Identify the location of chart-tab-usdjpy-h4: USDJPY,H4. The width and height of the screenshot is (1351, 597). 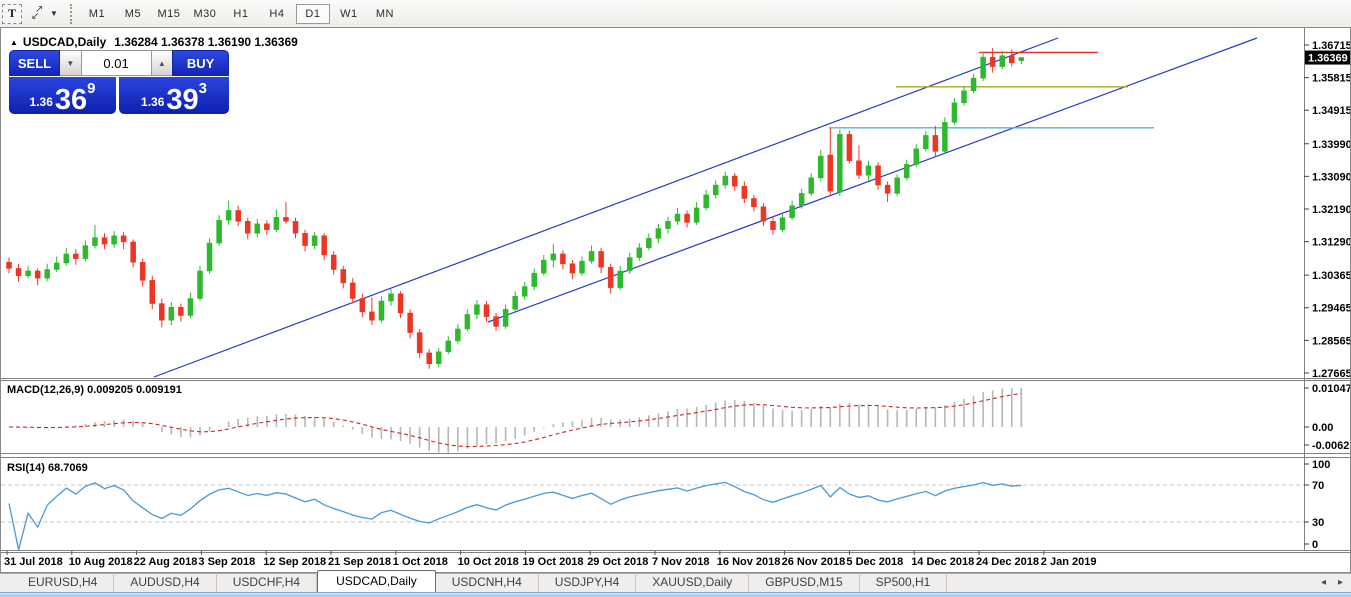
(588, 582).